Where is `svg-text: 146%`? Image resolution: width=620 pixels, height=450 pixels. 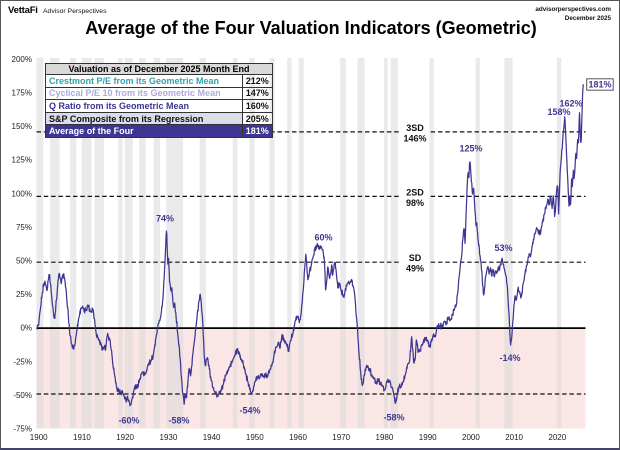 svg-text: 146% is located at coordinates (414, 138).